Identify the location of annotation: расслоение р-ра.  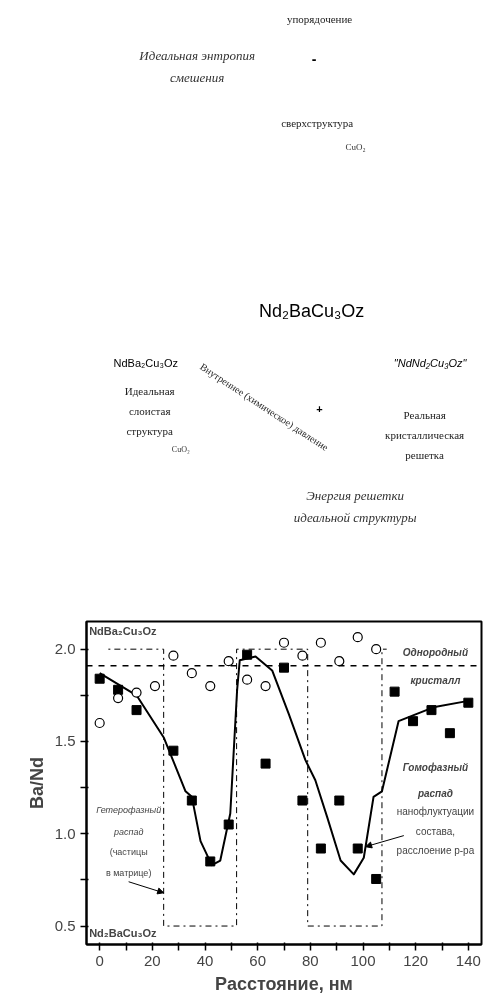
(435, 850).